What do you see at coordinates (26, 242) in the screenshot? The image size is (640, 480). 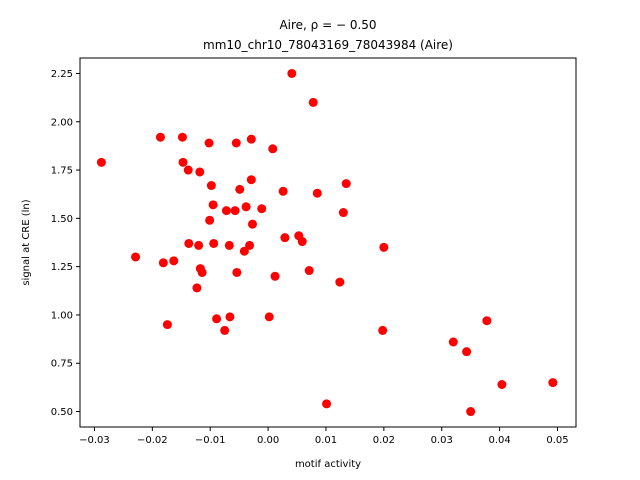 I see `y-axis-label: signal at CRE (ln)` at bounding box center [26, 242].